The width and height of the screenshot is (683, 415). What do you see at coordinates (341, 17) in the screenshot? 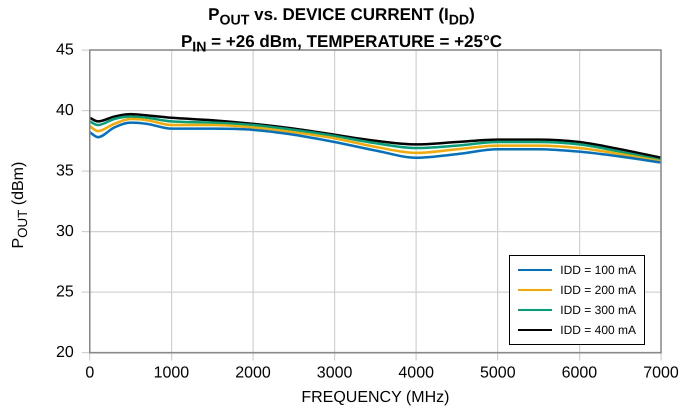
I see `chart-title: P$_{OUT}$ vs. DEVICE CURRENT (I$_{DD}$)` at bounding box center [341, 17].